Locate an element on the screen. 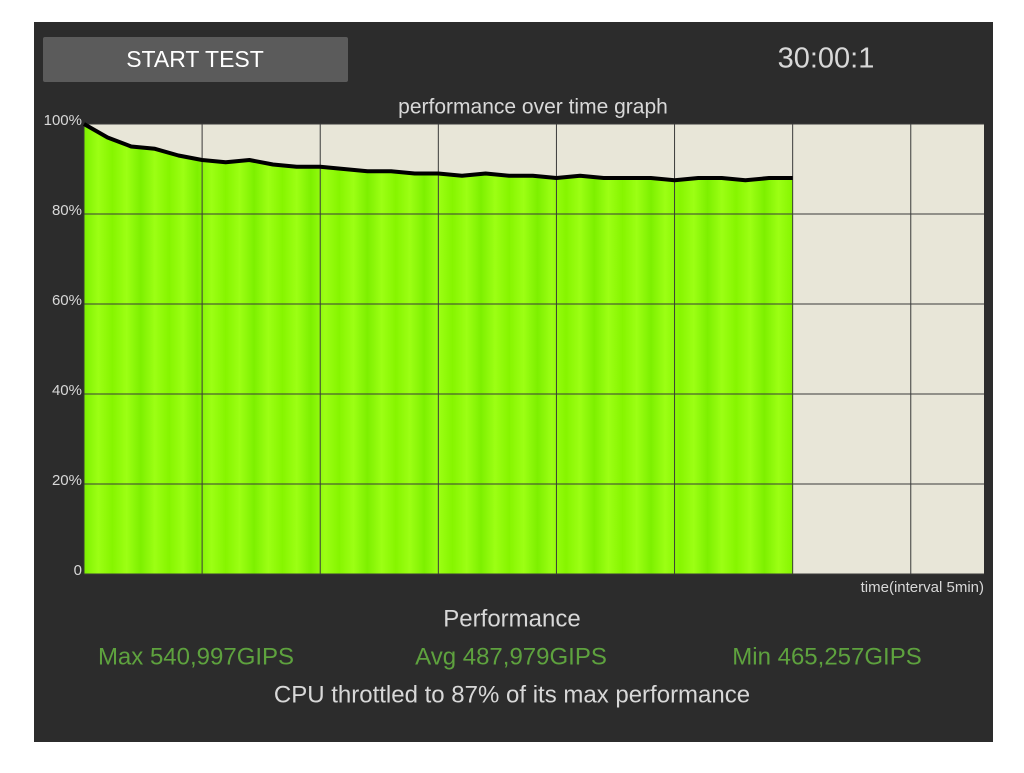 The width and height of the screenshot is (1024, 773). start-button is located at coordinates (195, 59).